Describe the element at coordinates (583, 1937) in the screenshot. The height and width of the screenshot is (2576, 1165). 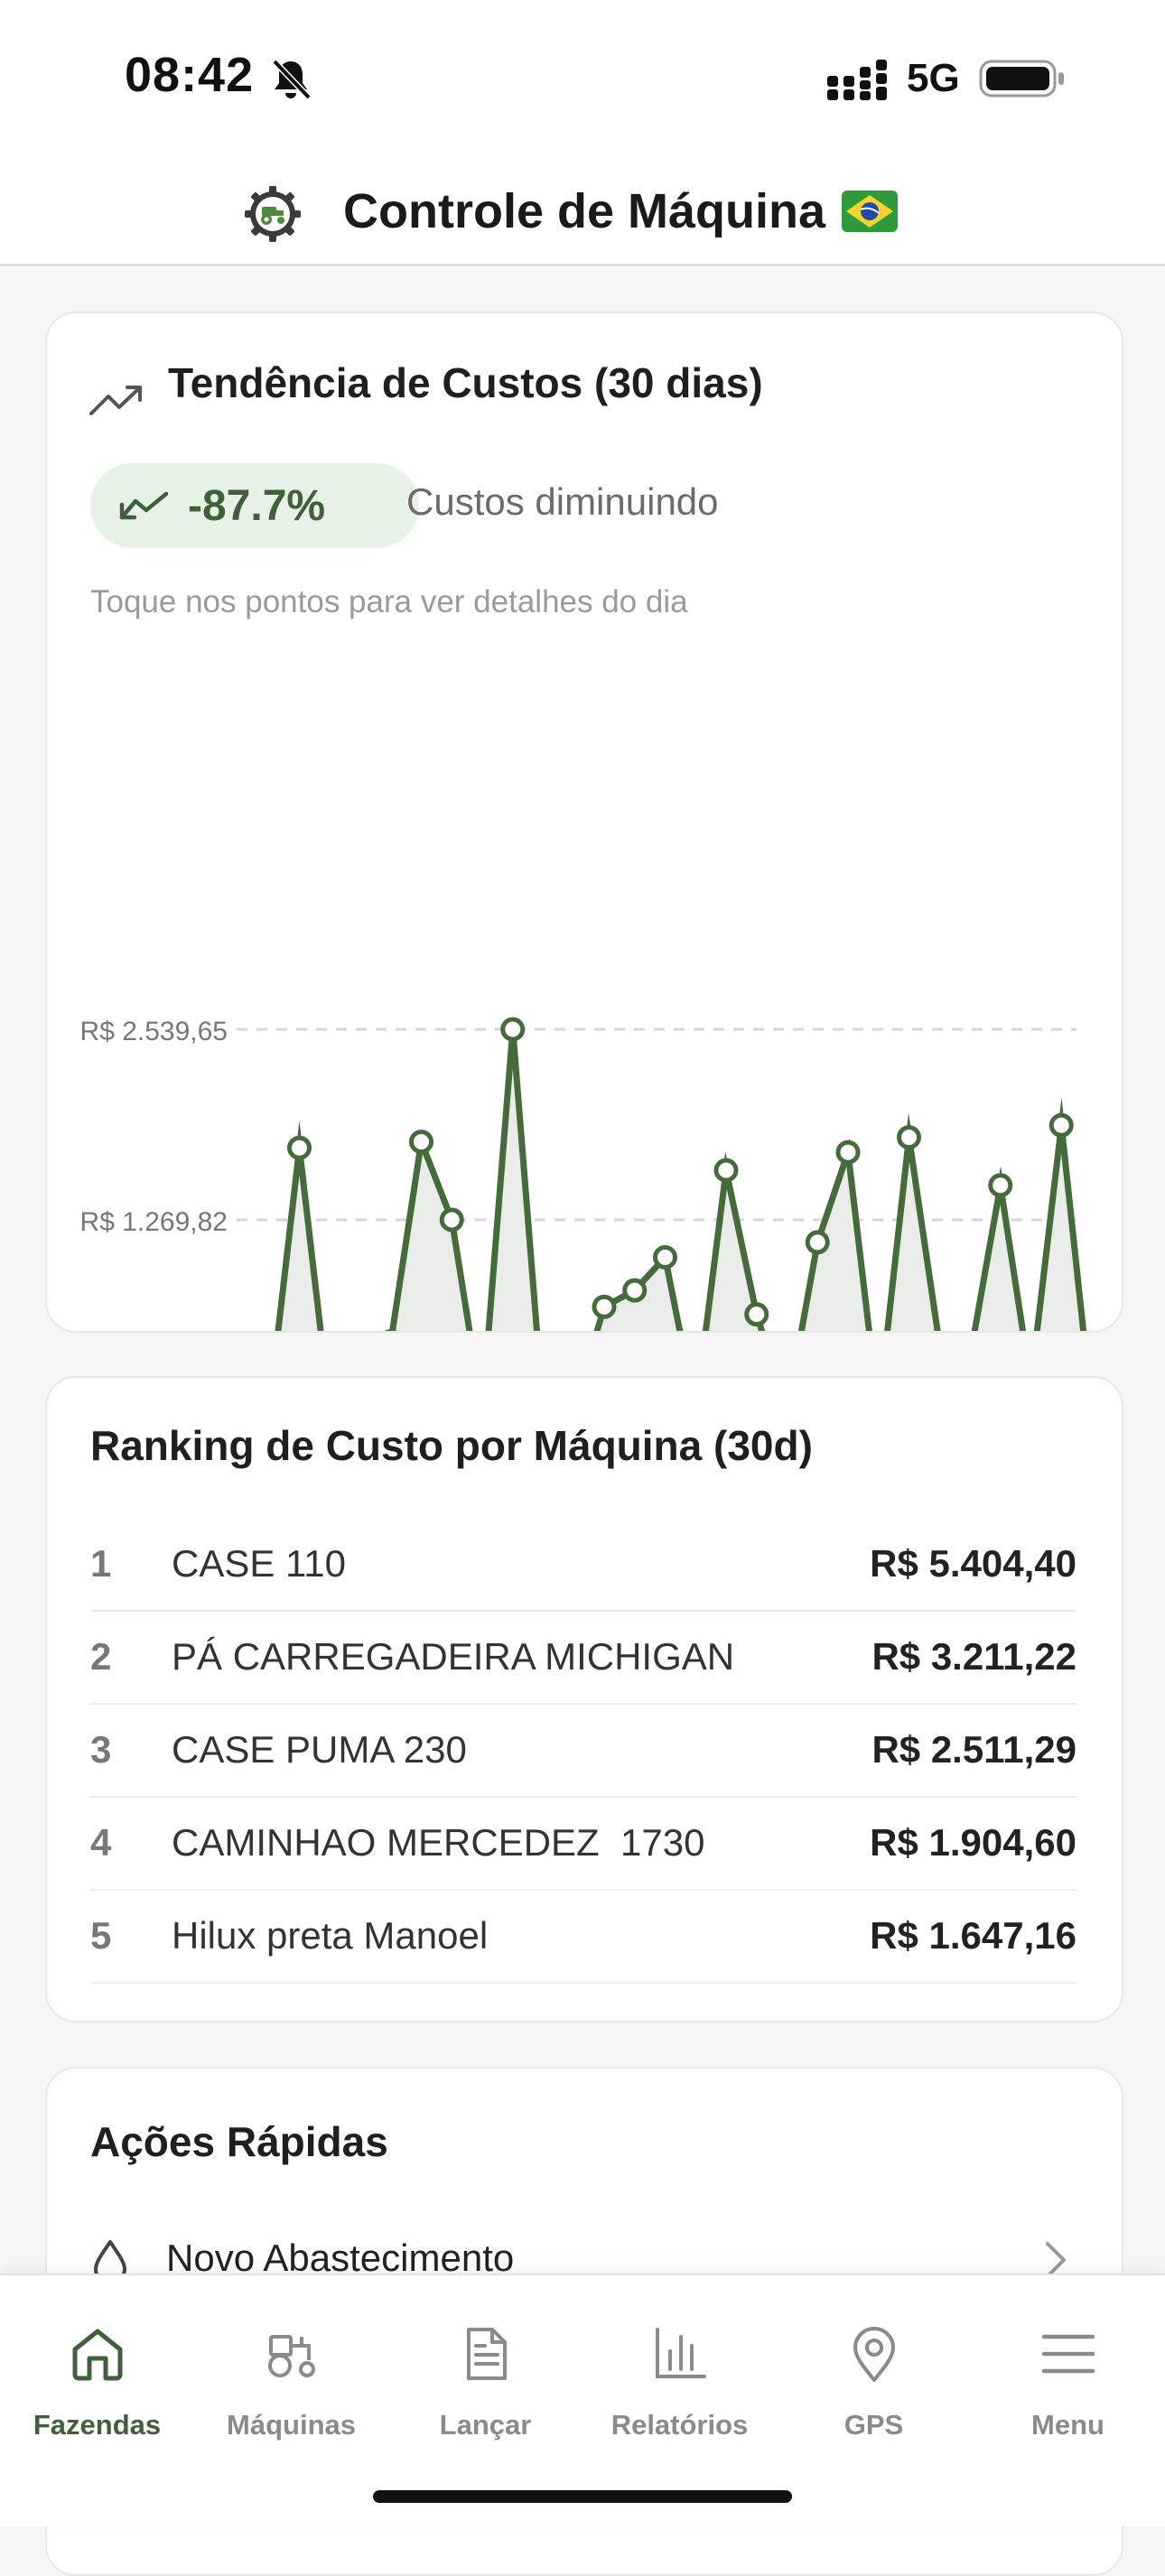
I see `ranking-row: 5 Hilux preta Manoel R$ 1.647,16` at that location.